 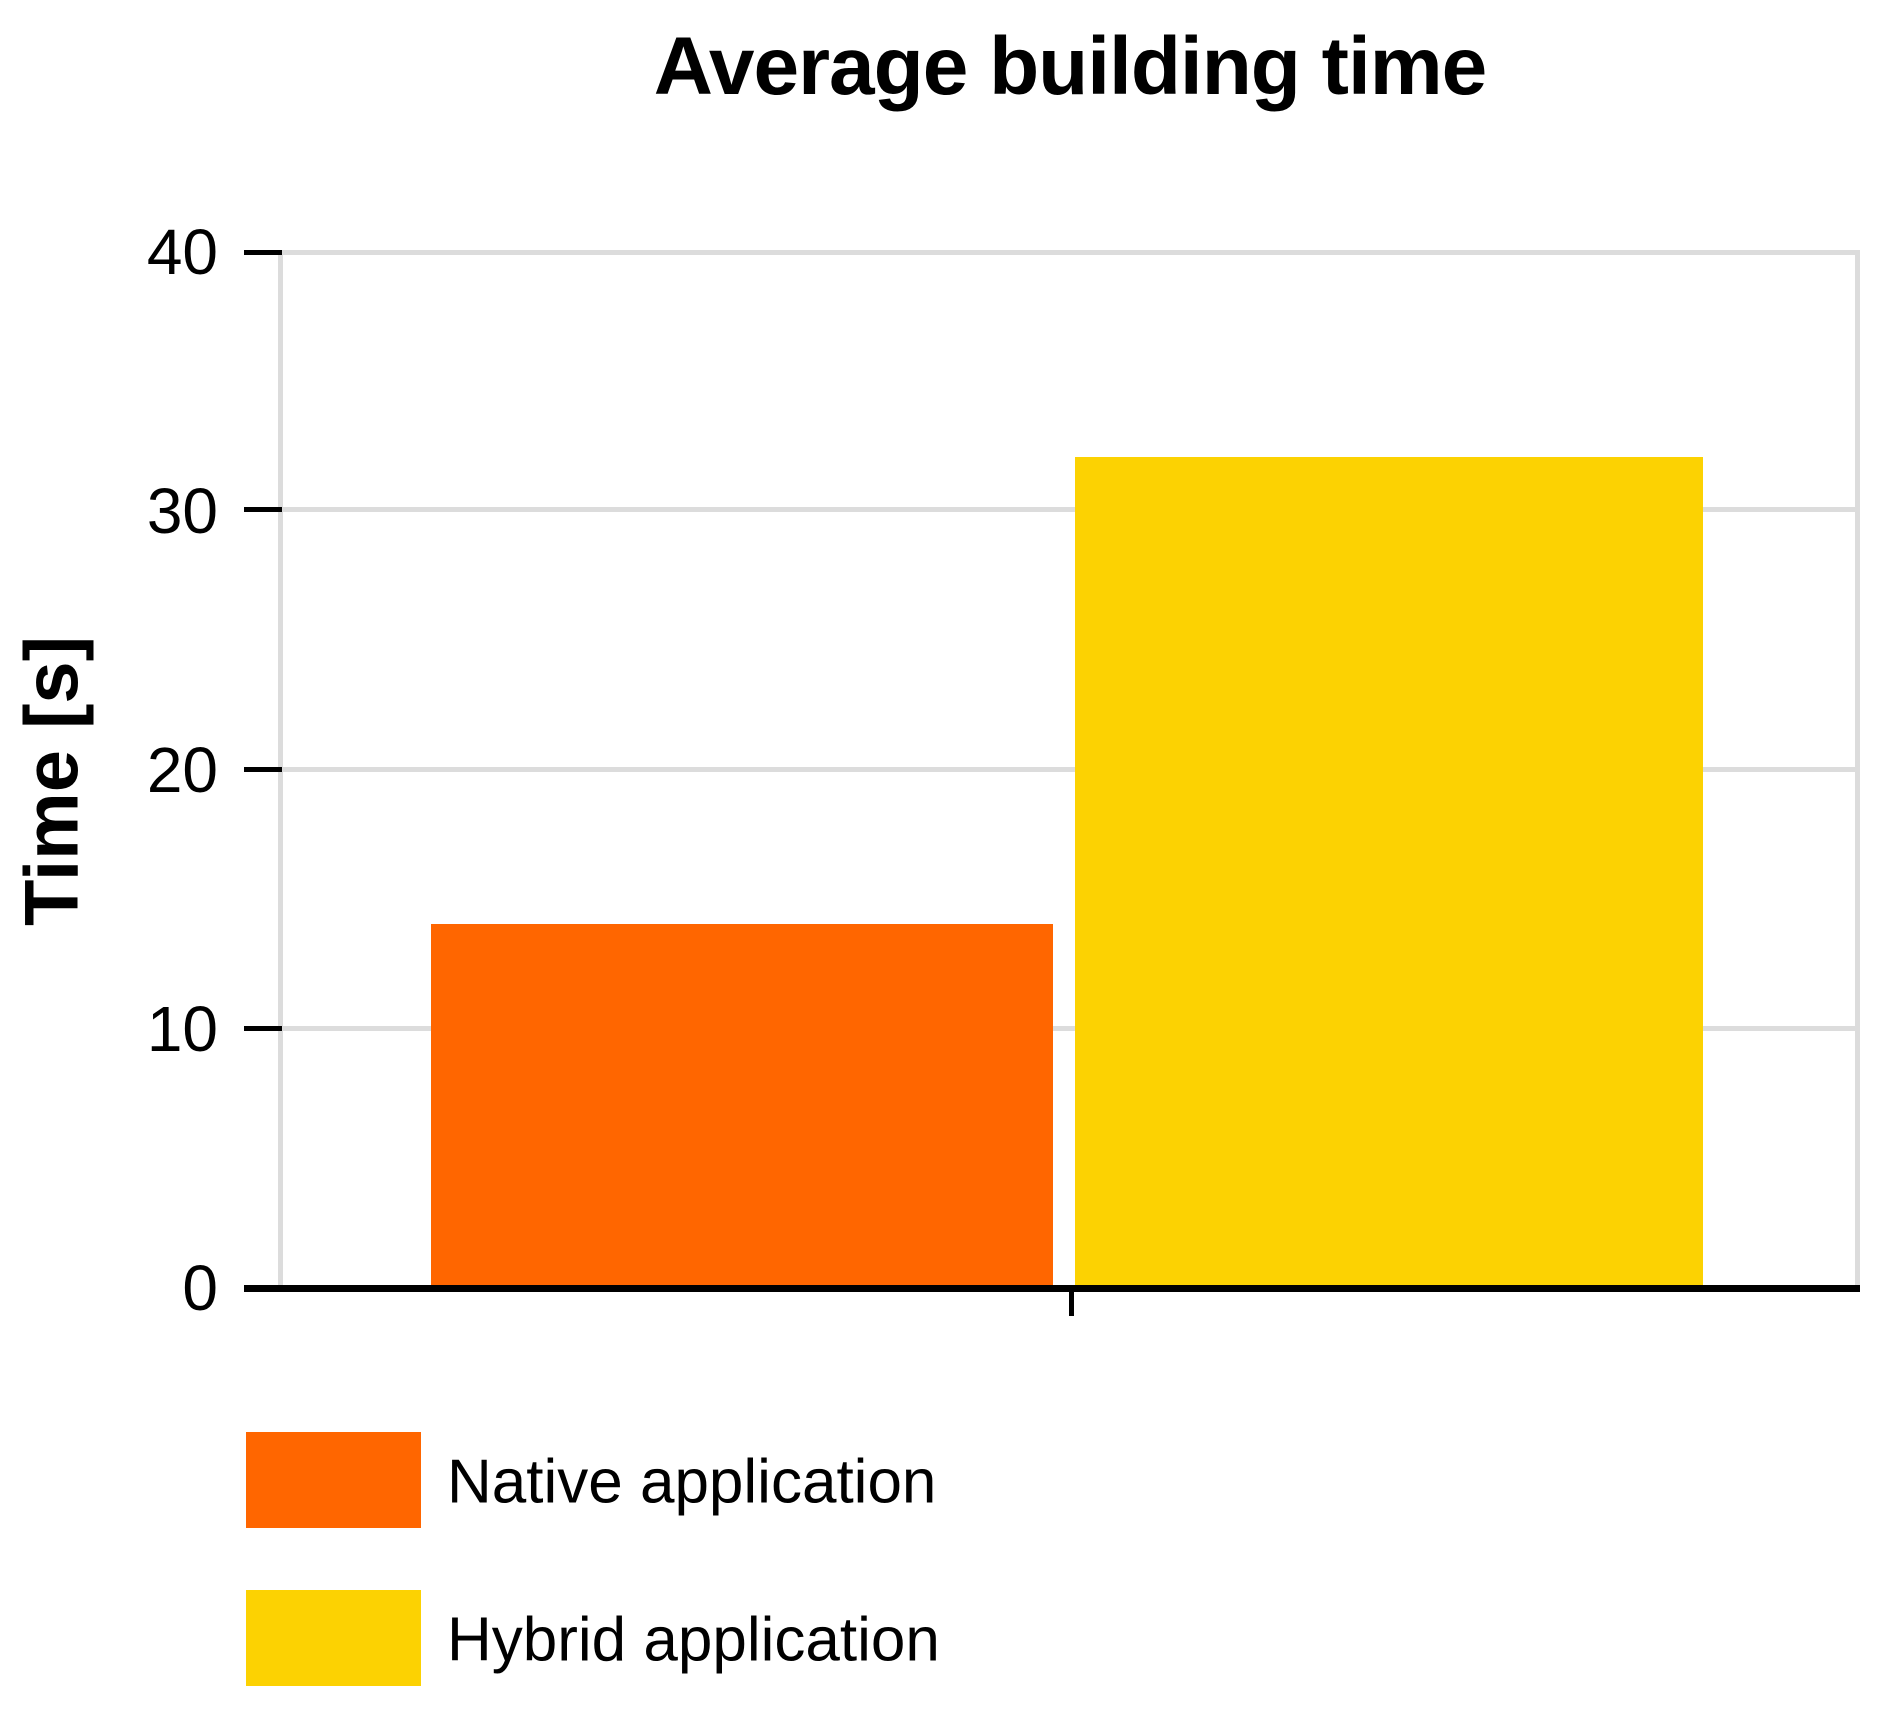 What do you see at coordinates (182, 511) in the screenshot?
I see `y-tick-label-30: 30` at bounding box center [182, 511].